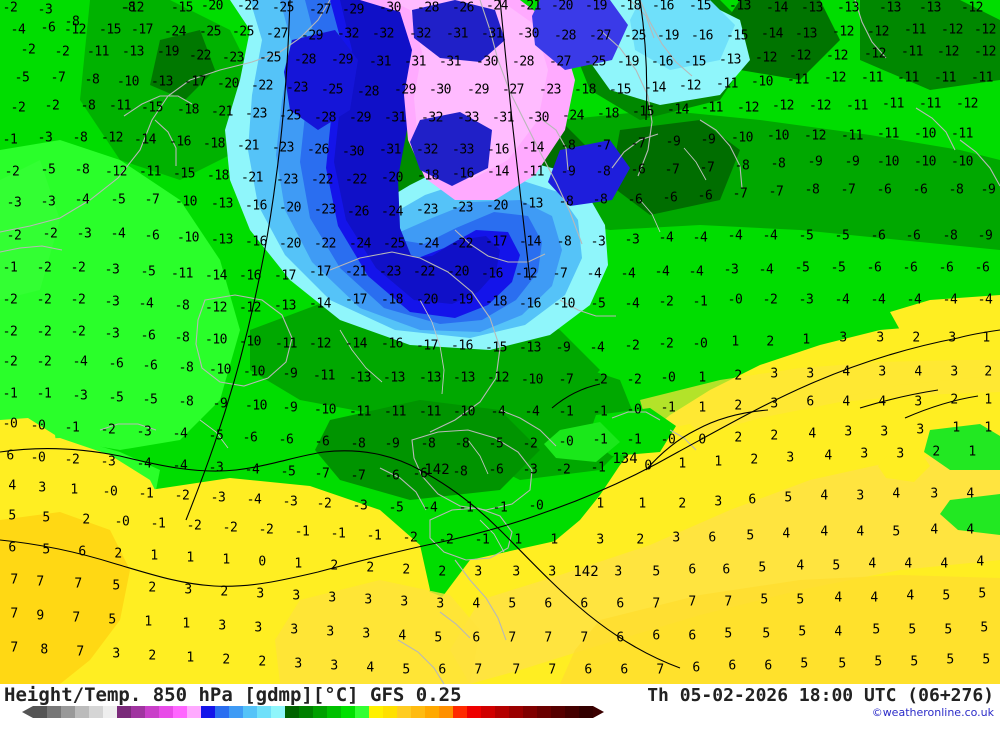 This screenshot has height=733, width=1000. What do you see at coordinates (478, 90) in the screenshot?
I see `temperature-value: -29` at bounding box center [478, 90].